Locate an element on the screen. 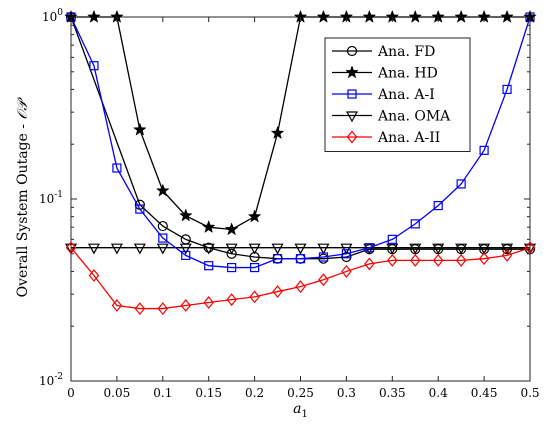 The width and height of the screenshot is (550, 429). y-tick-label: 10⁻¹ is located at coordinates (51, 198).